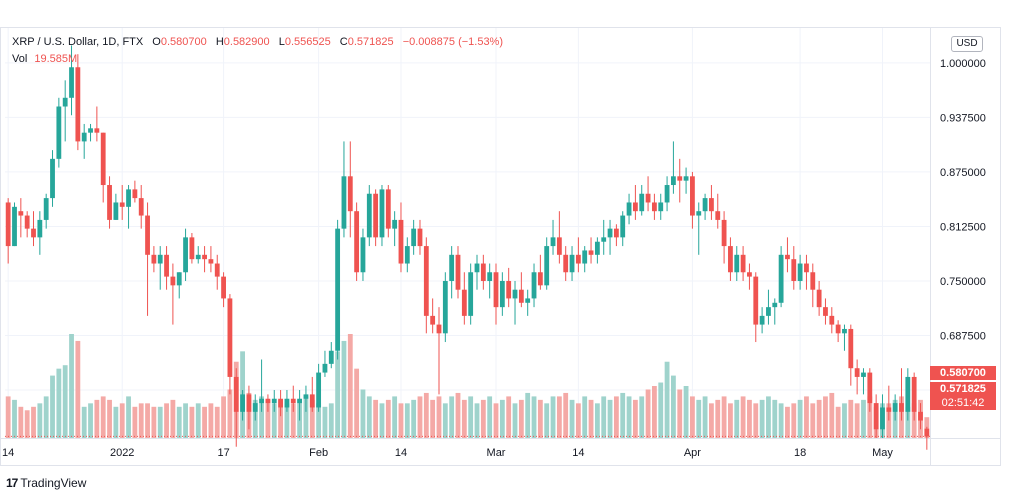  Describe the element at coordinates (53, 483) in the screenshot. I see `tradingview-brand: TradingView` at that location.